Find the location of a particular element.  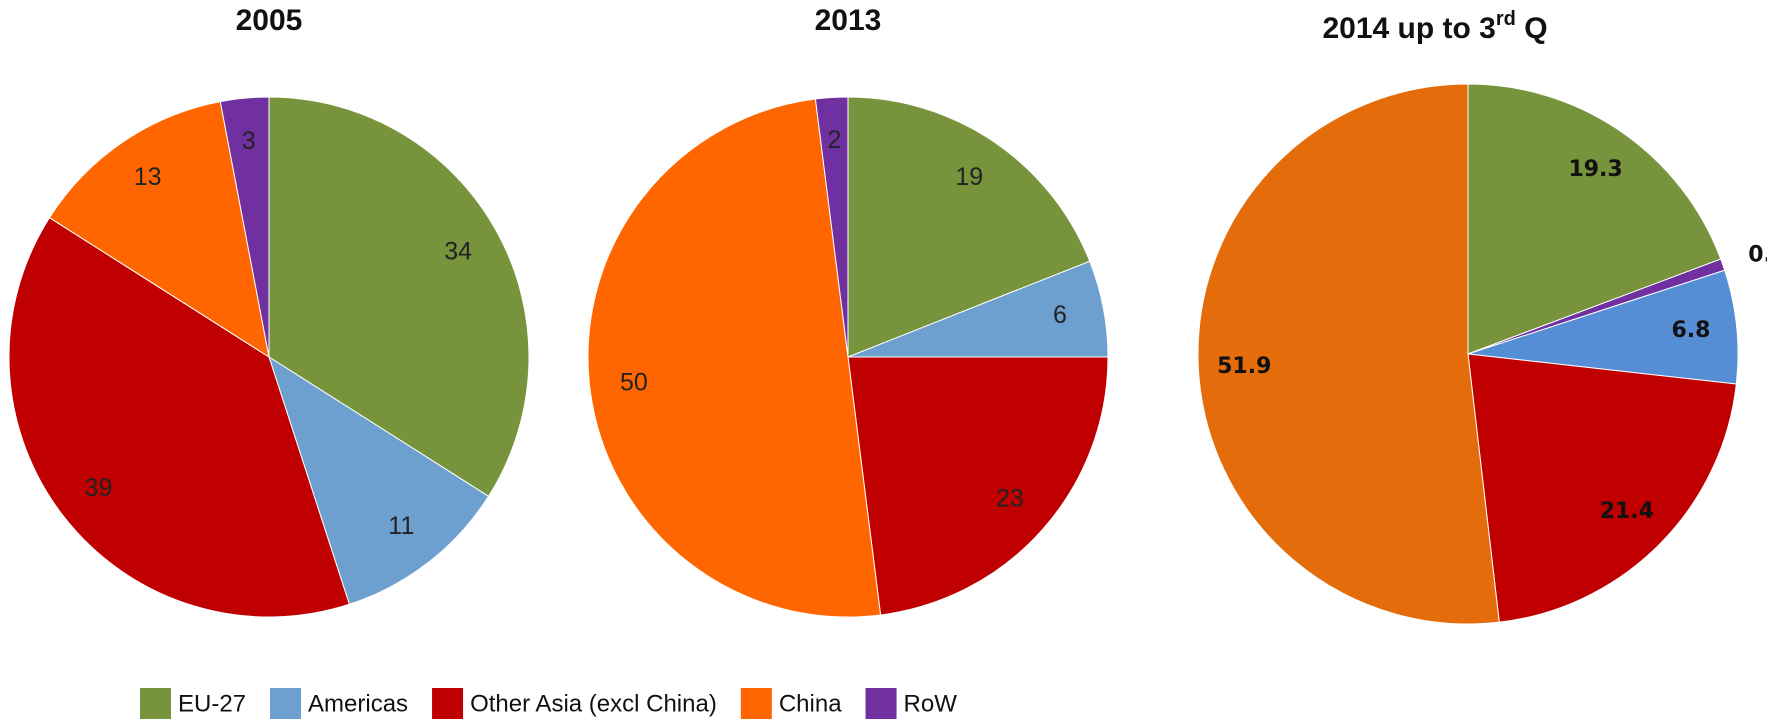

data-label: 21.4 is located at coordinates (1627, 511).